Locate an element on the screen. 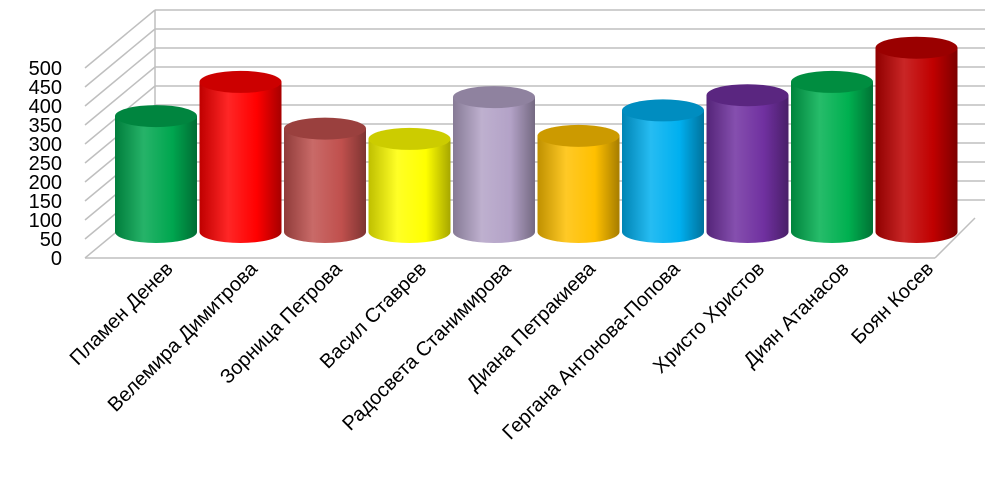  y-tick-label: 450 is located at coordinates (45, 88).